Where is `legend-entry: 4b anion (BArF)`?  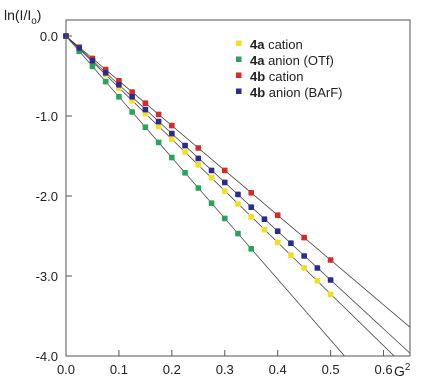 legend-entry: 4b anion (BArF) is located at coordinates (296, 92).